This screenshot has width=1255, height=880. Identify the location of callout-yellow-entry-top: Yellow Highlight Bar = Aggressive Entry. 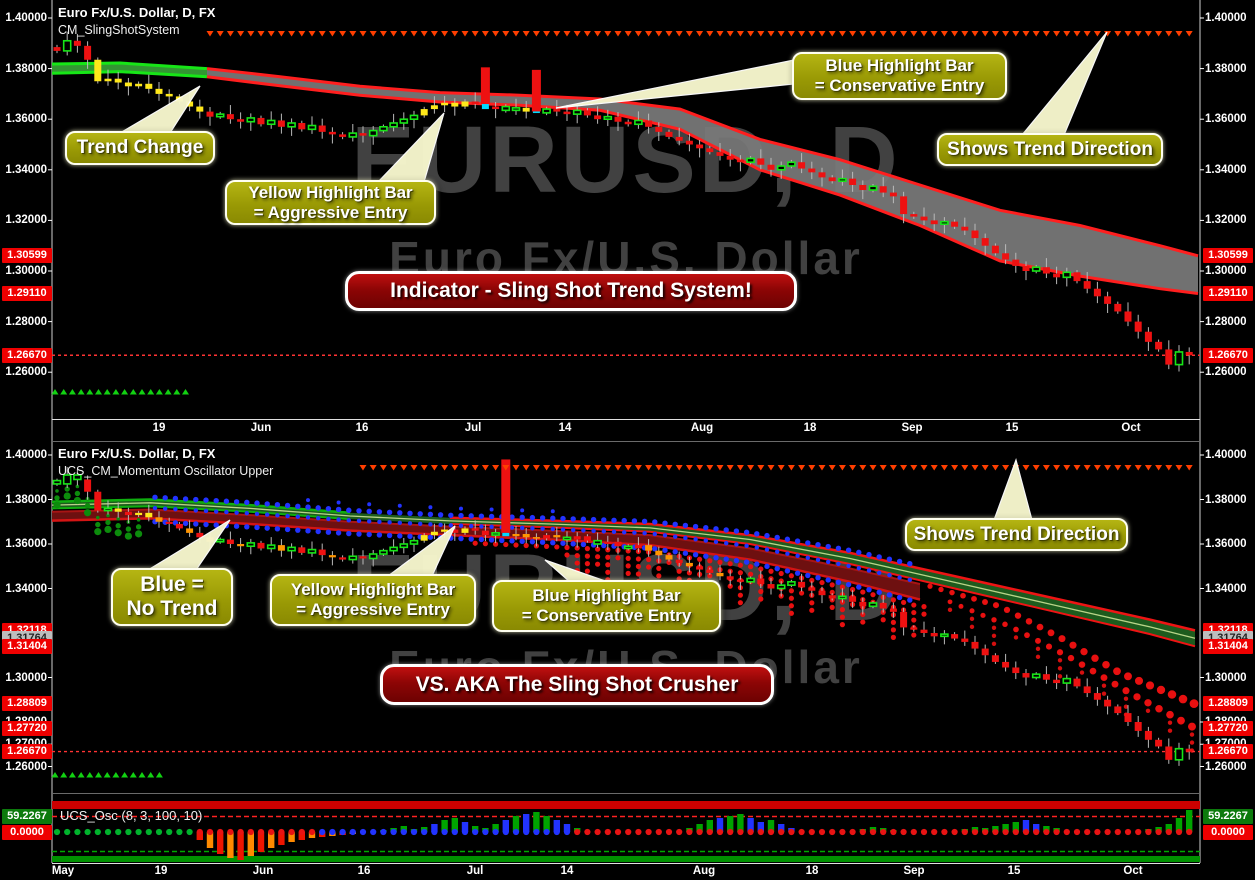
(330, 202).